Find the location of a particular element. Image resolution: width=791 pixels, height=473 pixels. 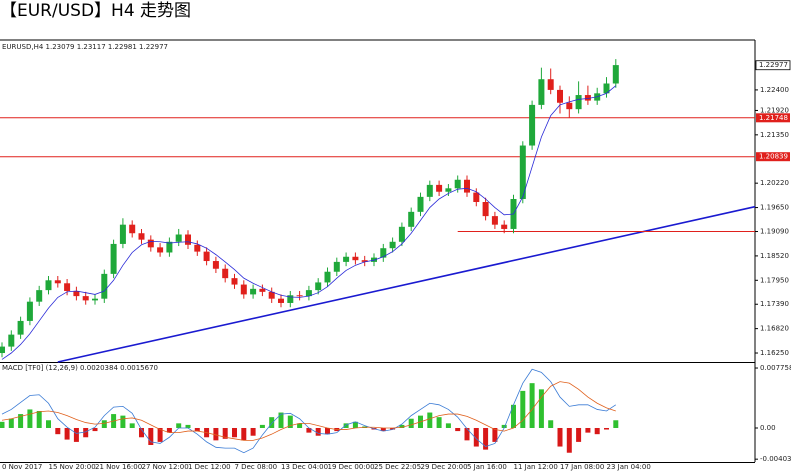

macd-line is located at coordinates (309, 411).